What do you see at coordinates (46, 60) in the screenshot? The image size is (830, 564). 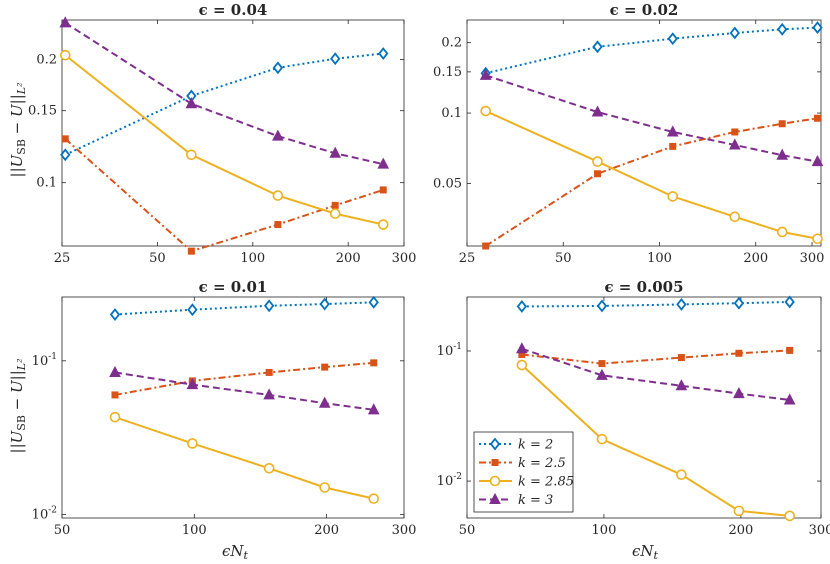 I see `y-tick-label: 0.2` at bounding box center [46, 60].